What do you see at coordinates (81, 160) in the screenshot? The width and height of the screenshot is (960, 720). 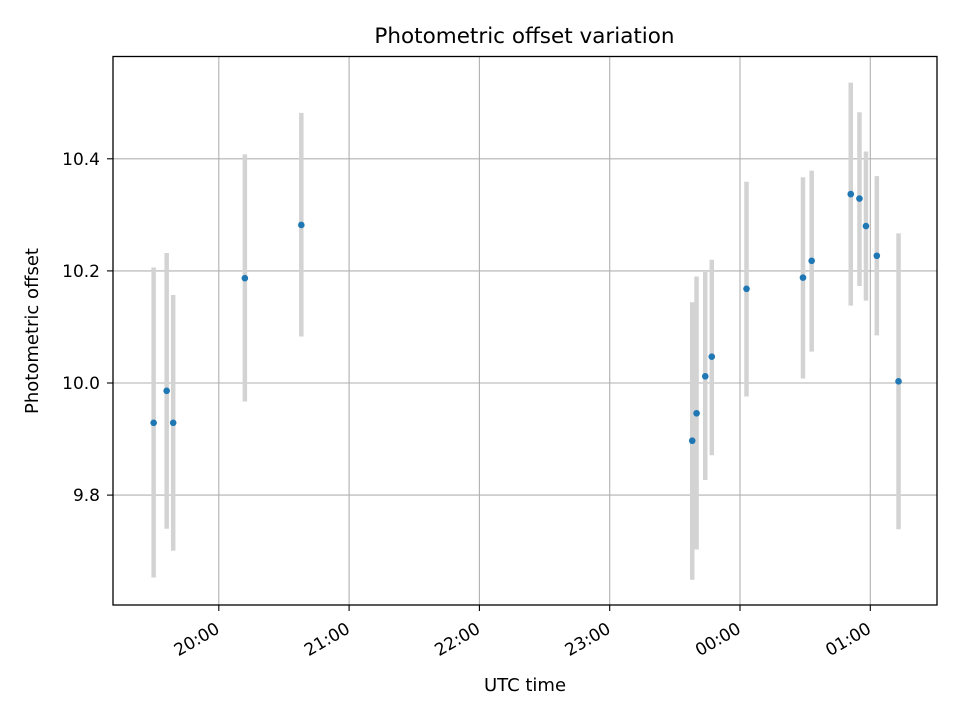 I see `y-tick-label: 10.4` at bounding box center [81, 160].